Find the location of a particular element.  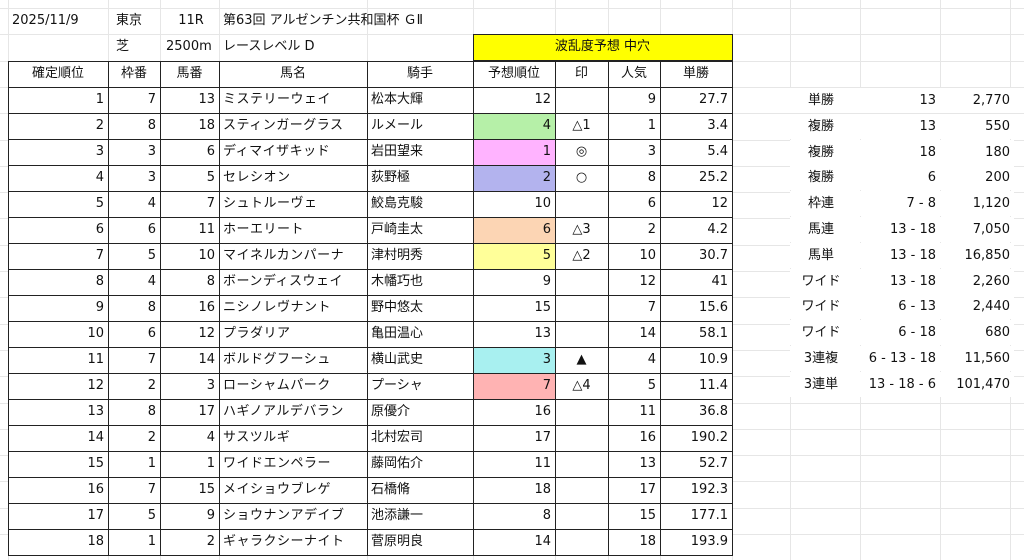

race-surface: 芝 is located at coordinates (123, 46).